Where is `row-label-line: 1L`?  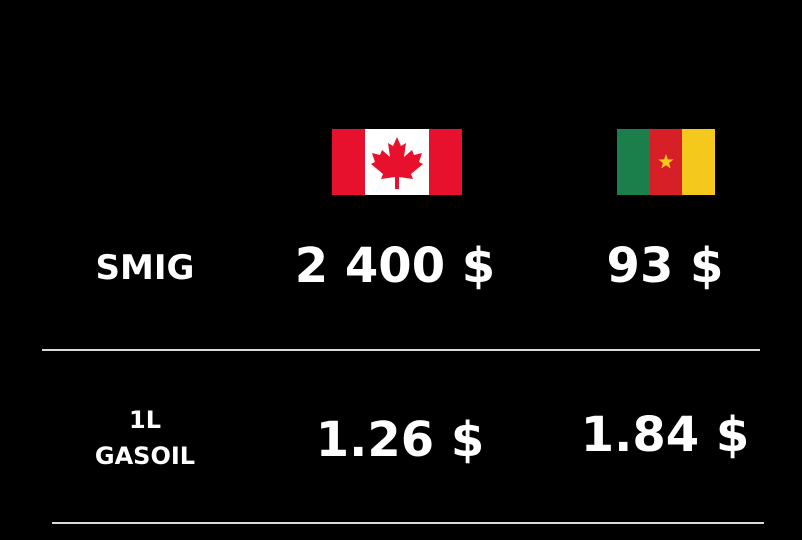 row-label-line: 1L is located at coordinates (145, 420).